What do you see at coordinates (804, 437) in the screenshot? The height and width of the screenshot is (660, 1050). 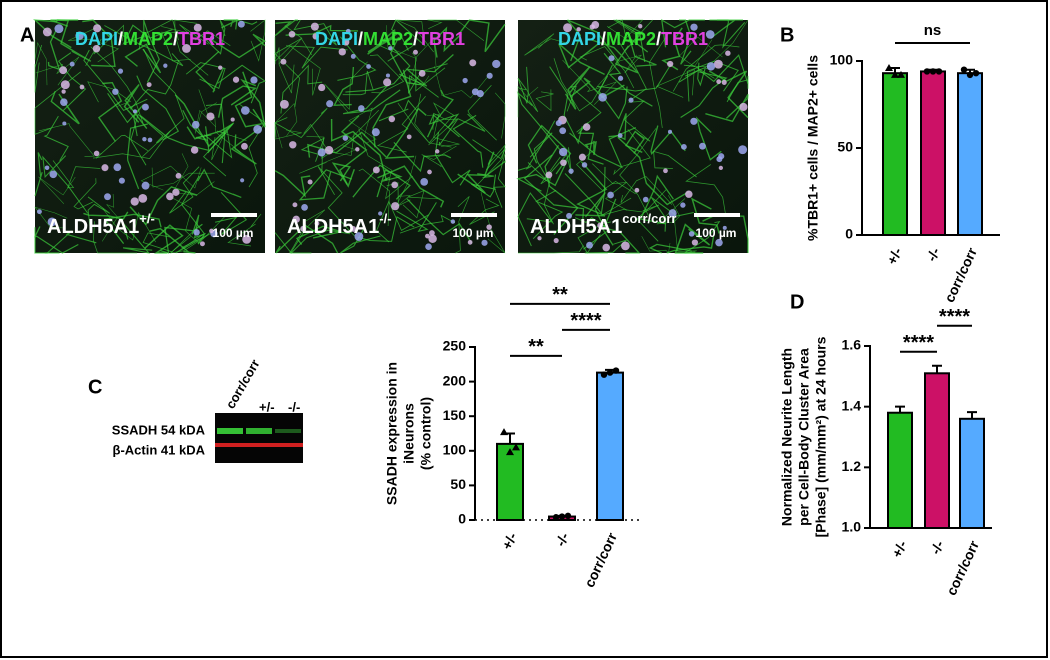 I see `y-axis-label: per Cell-Body Cluster Area` at bounding box center [804, 437].